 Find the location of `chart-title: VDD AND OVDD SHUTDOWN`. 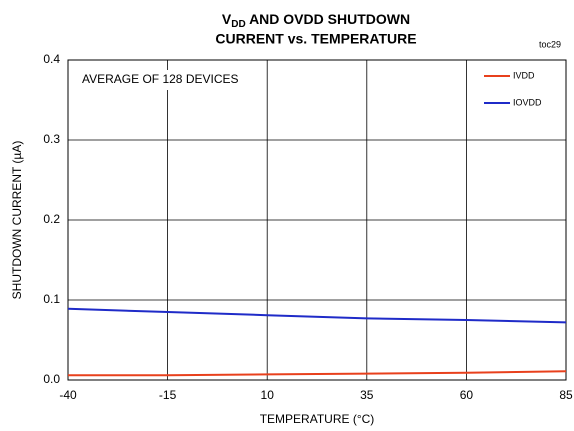

chart-title: VDD AND OVDD SHUTDOWN is located at coordinates (316, 20).